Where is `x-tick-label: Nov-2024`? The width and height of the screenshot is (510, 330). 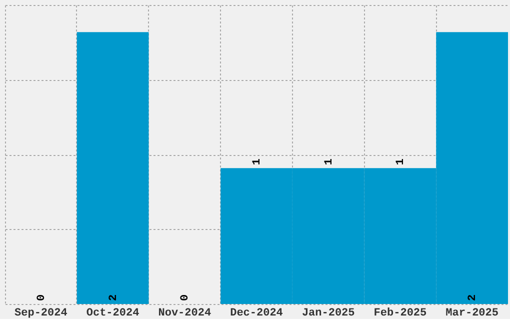
x-tick-label: Nov-2024 is located at coordinates (185, 314).